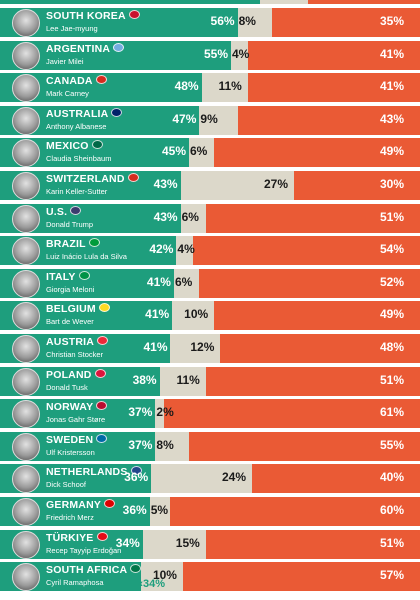  What do you see at coordinates (210, 152) in the screenshot?
I see `chart-row: MEXICO Claudia Sheinbaum 45% 6% 49%` at bounding box center [210, 152].